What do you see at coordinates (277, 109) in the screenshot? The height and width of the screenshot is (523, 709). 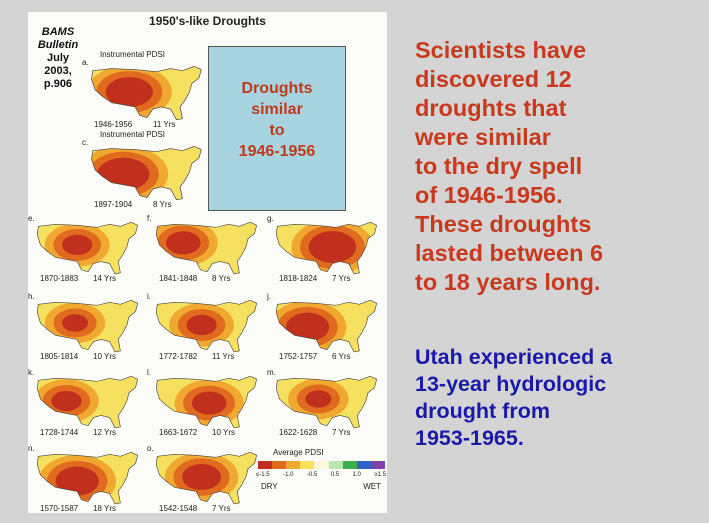 I see `highlight-line: similar` at bounding box center [277, 109].